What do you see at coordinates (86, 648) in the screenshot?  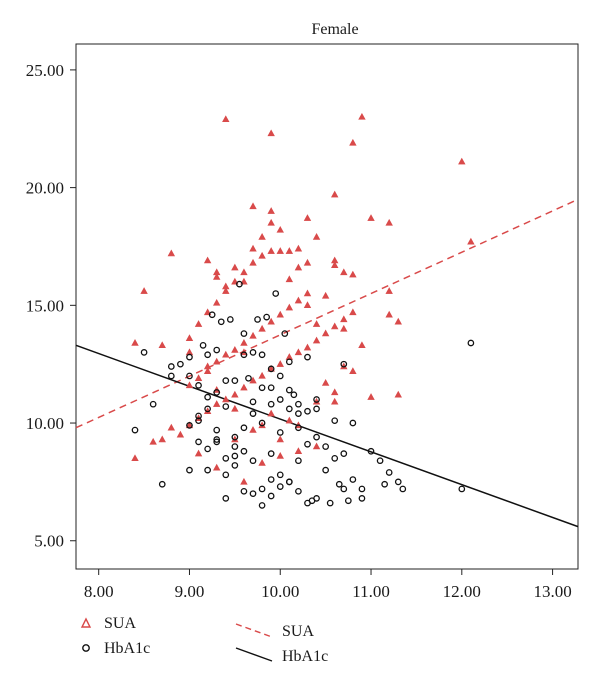 I see `legend-hba1c-marker` at bounding box center [86, 648].